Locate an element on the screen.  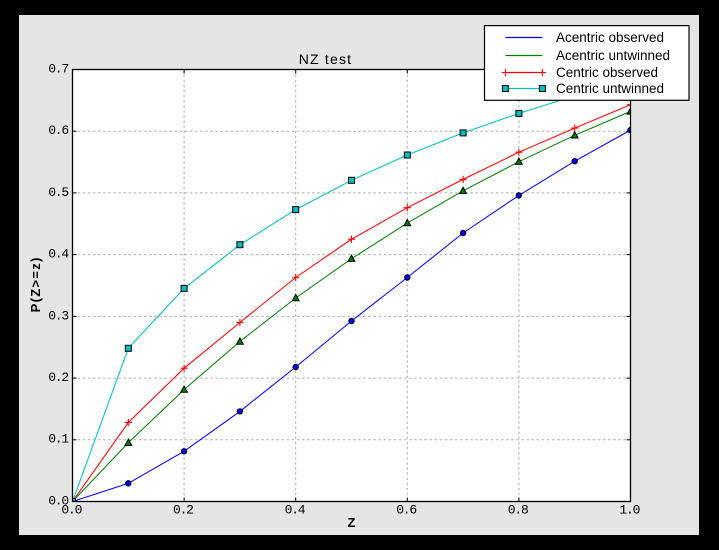
svg-text: 0.1 is located at coordinates (58, 439).